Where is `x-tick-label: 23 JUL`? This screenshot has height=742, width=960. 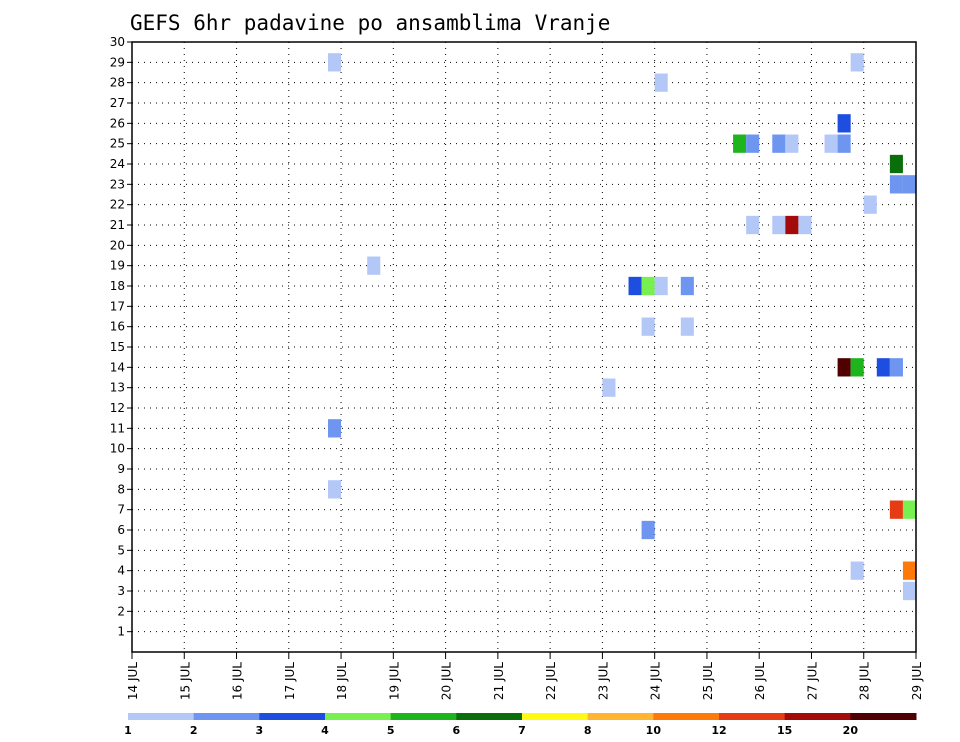
x-tick-label: 23 JUL is located at coordinates (603, 681).